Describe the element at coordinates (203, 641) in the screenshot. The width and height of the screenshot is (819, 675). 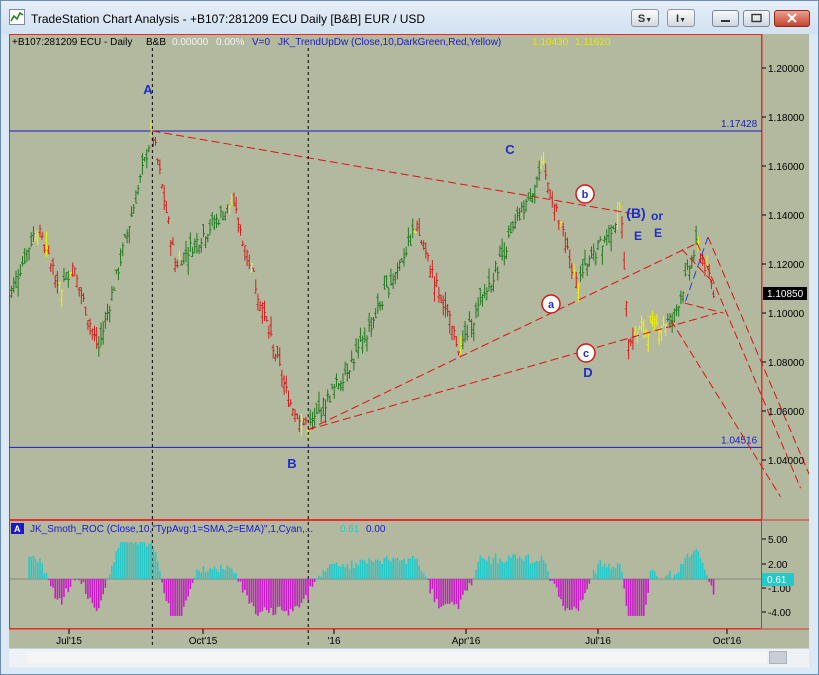
I see `date-tick-label: Oct'15` at that location.